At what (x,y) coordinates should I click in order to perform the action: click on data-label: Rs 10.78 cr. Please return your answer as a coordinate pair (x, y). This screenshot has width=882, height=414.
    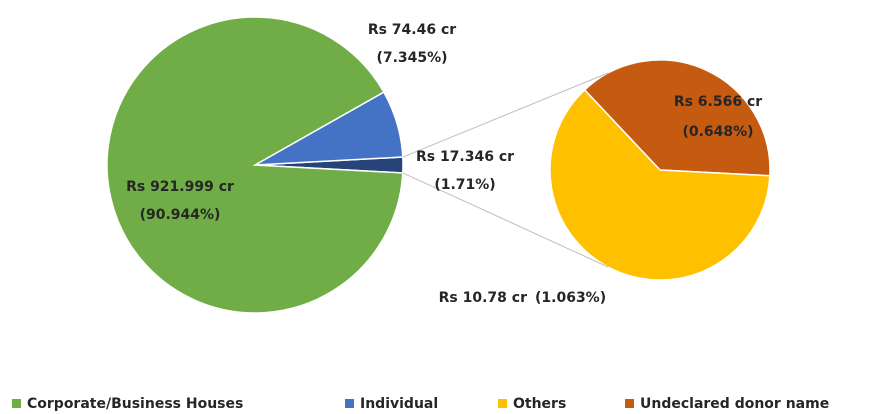
    Looking at the image, I should click on (483, 298).